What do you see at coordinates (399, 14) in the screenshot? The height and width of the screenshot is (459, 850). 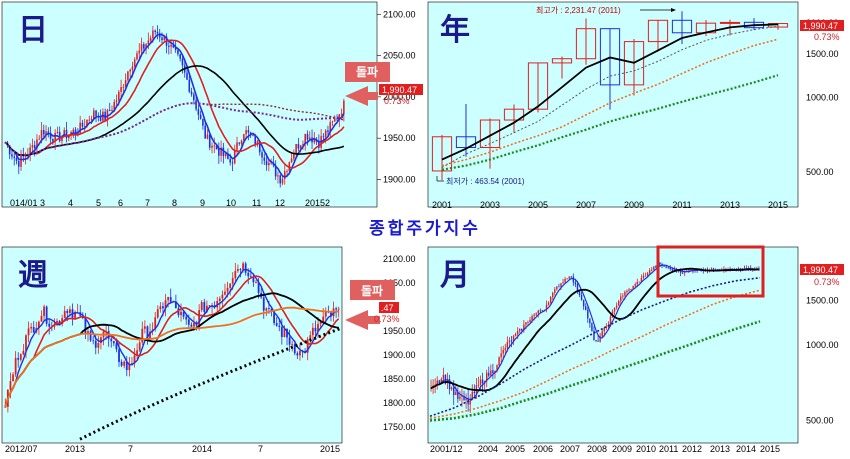 I see `daily-ytick-label: 2100.00` at bounding box center [399, 14].